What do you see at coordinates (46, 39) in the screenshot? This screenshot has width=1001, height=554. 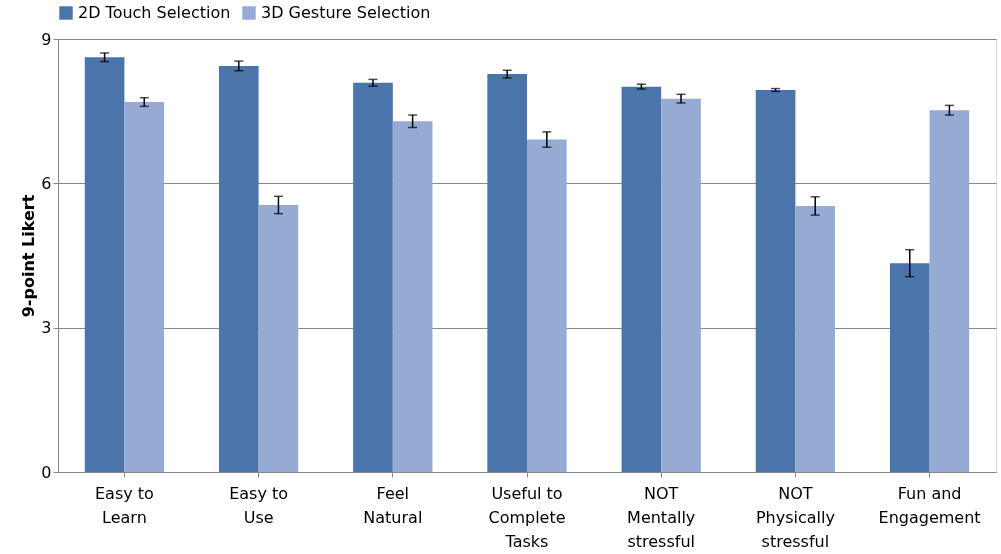 I see `y-tick-label: 9` at bounding box center [46, 39].